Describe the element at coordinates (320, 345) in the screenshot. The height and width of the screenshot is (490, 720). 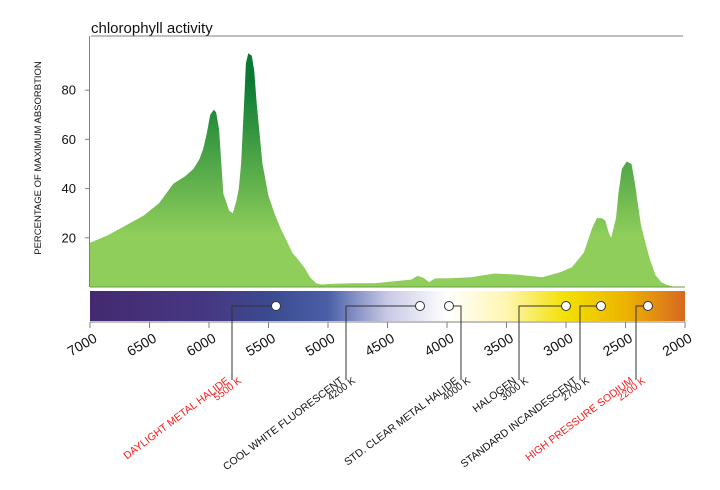
I see `x-tick-label: 5000` at that location.